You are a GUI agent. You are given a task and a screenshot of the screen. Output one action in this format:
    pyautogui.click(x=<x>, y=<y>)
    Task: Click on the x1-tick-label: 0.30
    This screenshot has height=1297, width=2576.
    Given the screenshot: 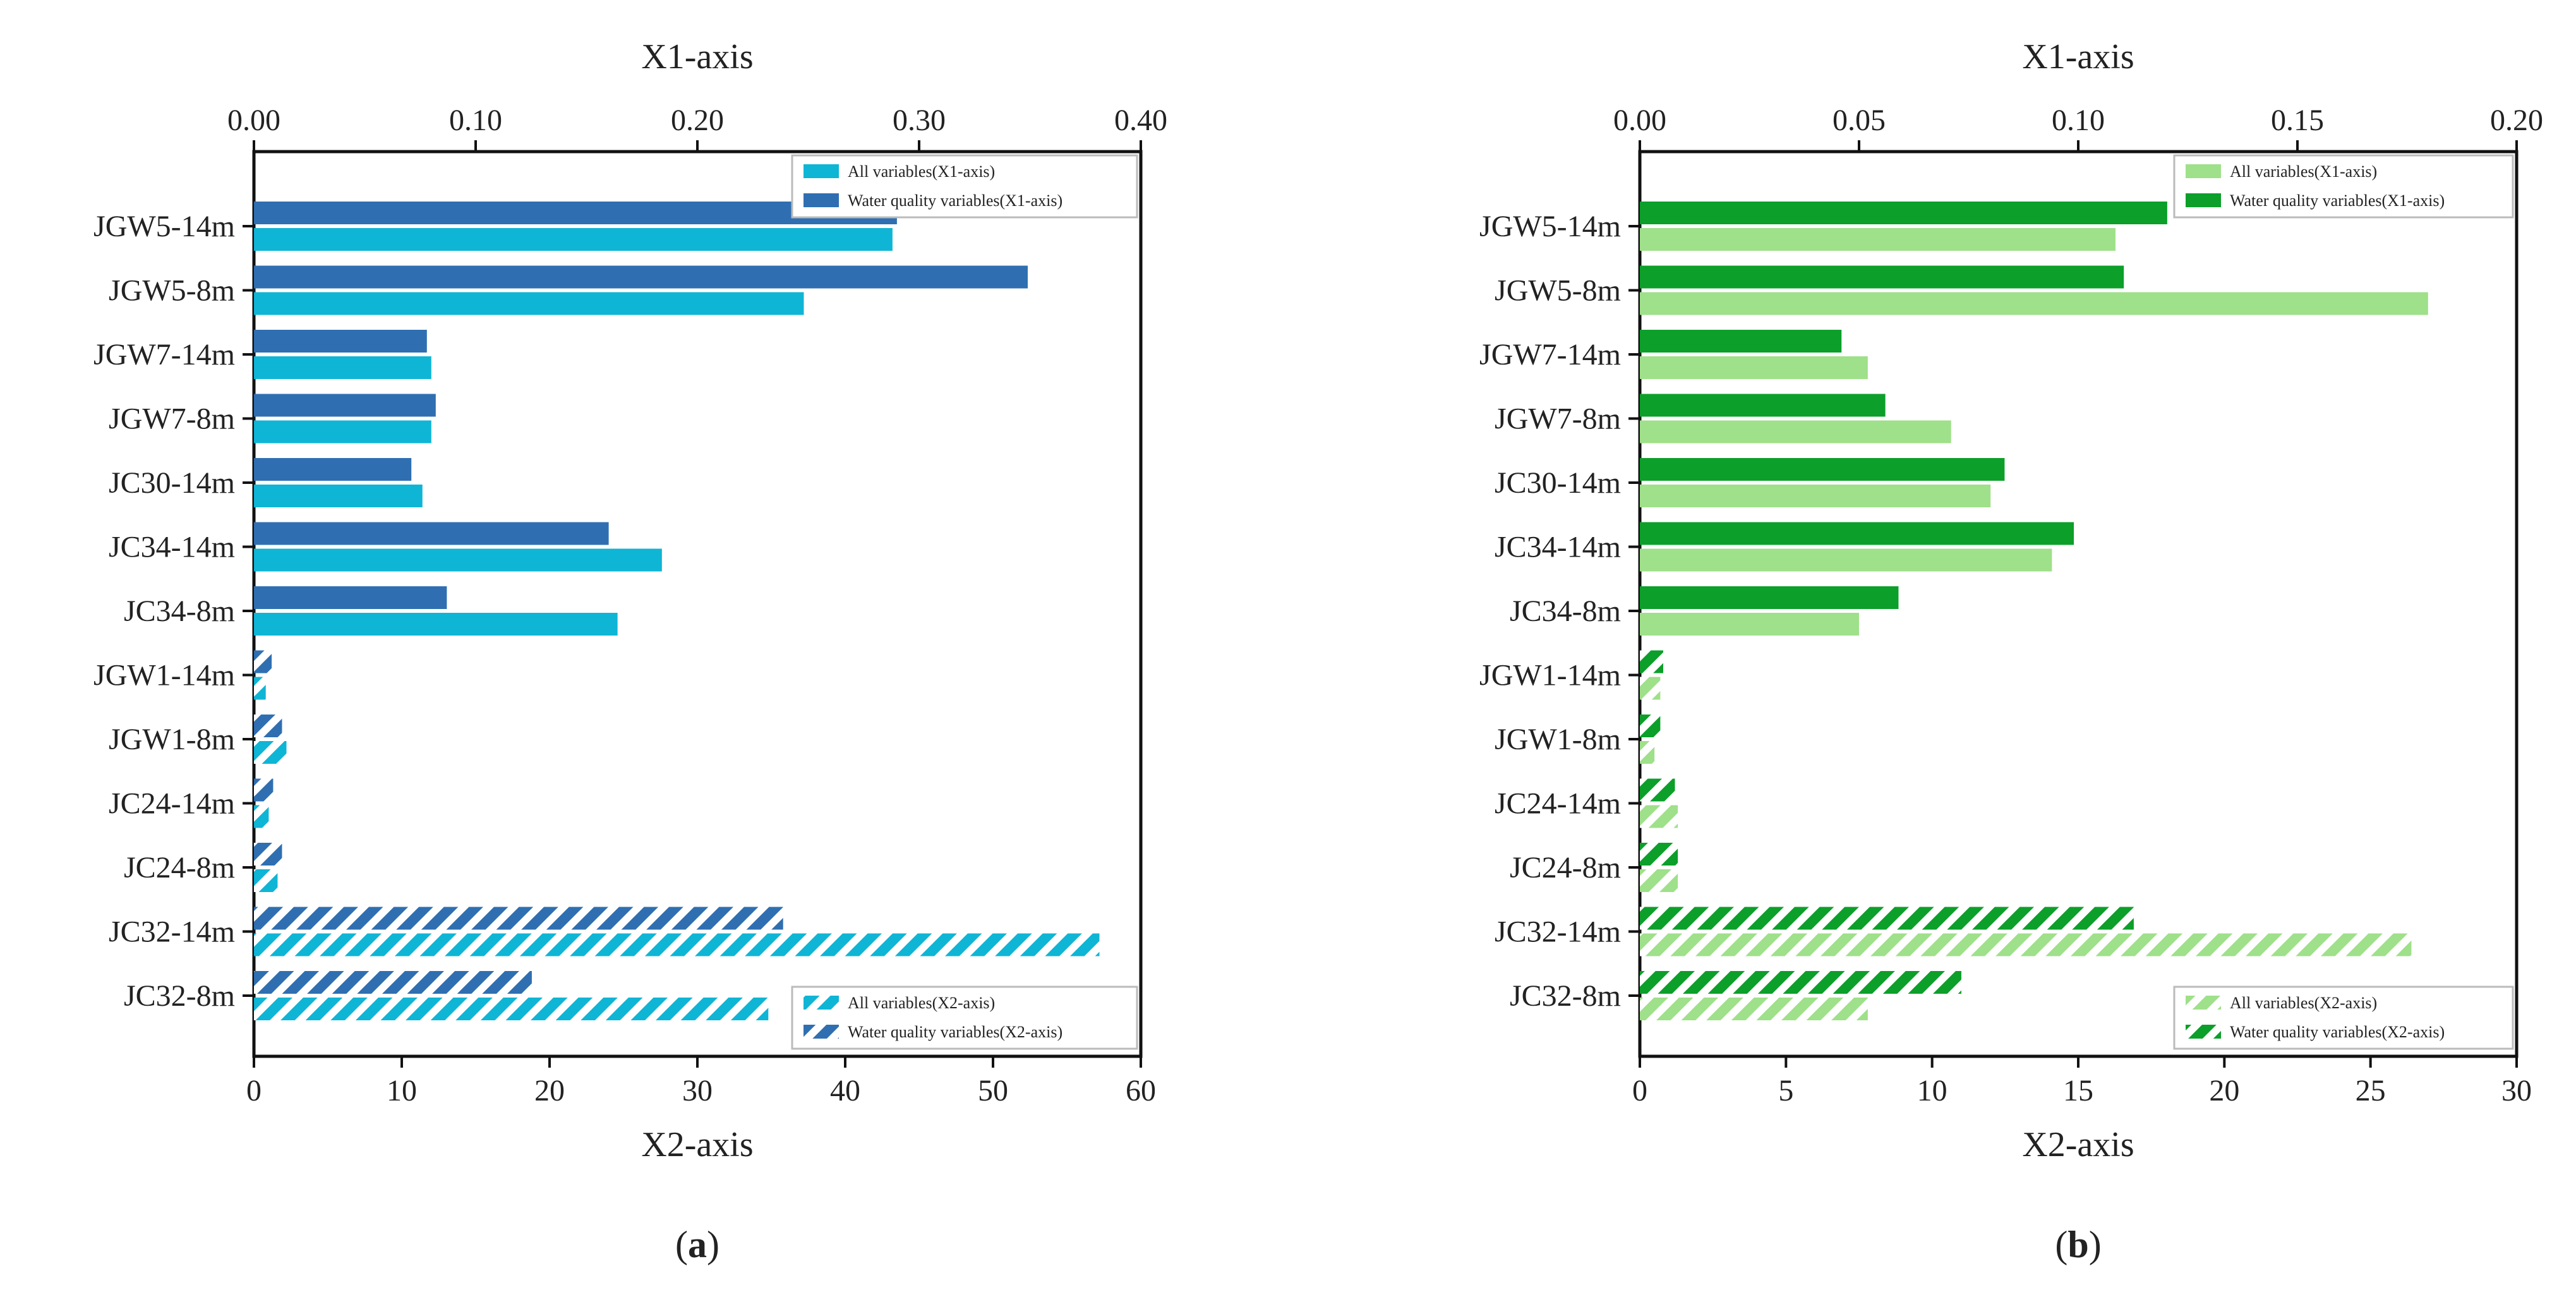 What is the action you would take?
    pyautogui.click(x=919, y=121)
    